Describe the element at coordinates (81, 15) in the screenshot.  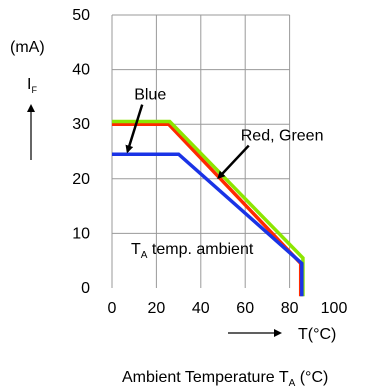
I see `y-tick-label: 50` at that location.